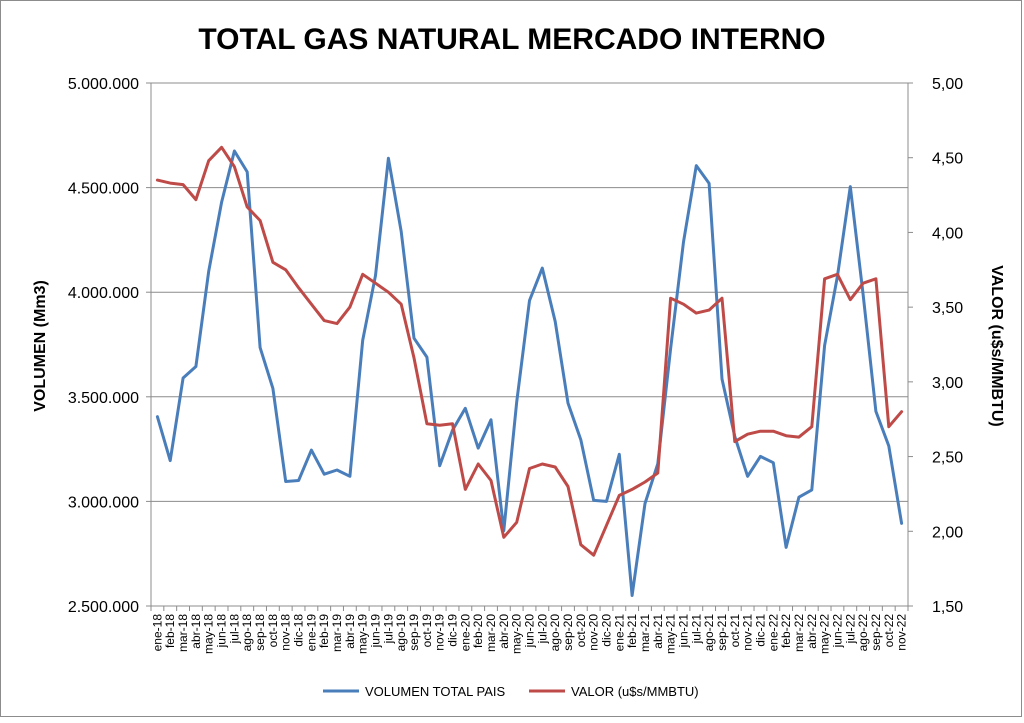 The image size is (1024, 723). Describe the element at coordinates (103, 293) in the screenshot. I see `left-axis-tick-label: 4.000.000` at that location.